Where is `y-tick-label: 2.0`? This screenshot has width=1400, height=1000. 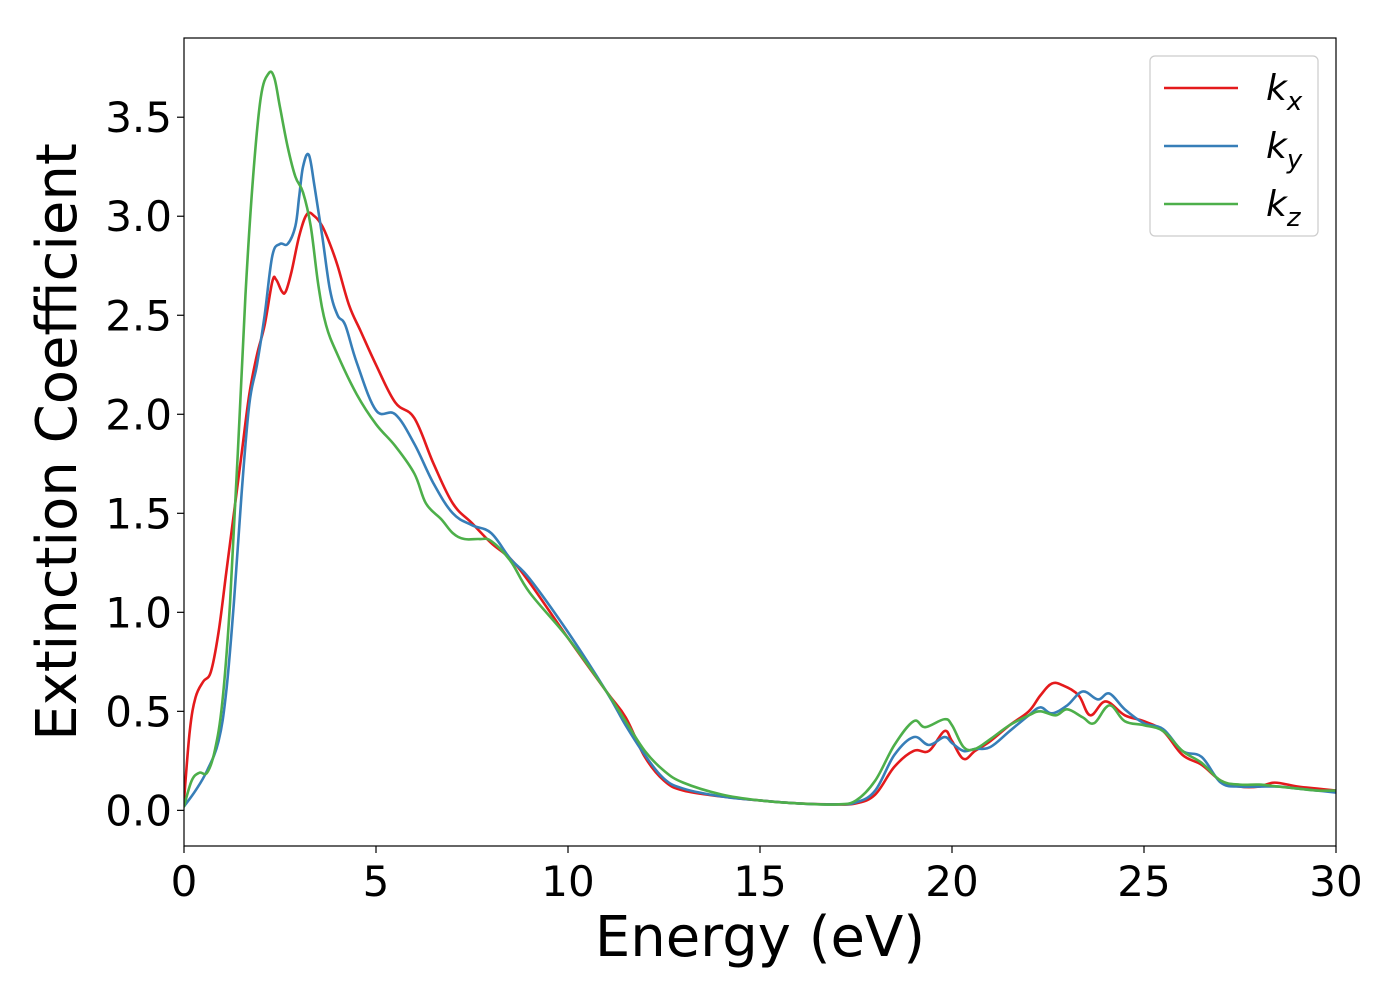 y-tick-label: 2.0 is located at coordinates (138, 414).